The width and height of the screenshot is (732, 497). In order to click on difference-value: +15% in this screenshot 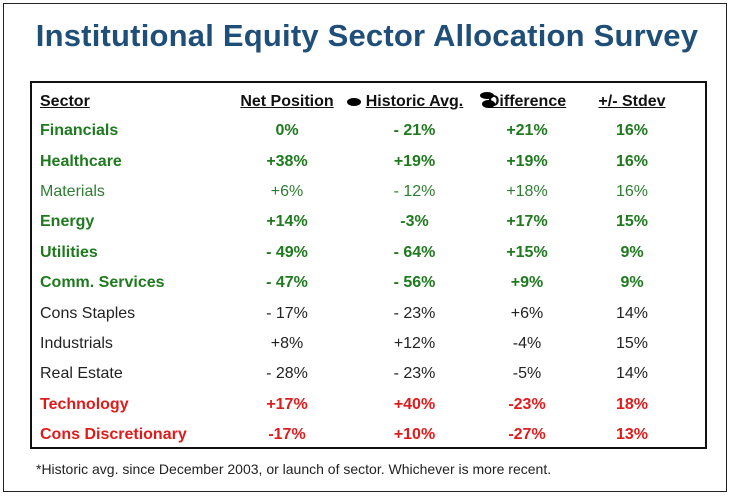, I will do `click(527, 252)`.